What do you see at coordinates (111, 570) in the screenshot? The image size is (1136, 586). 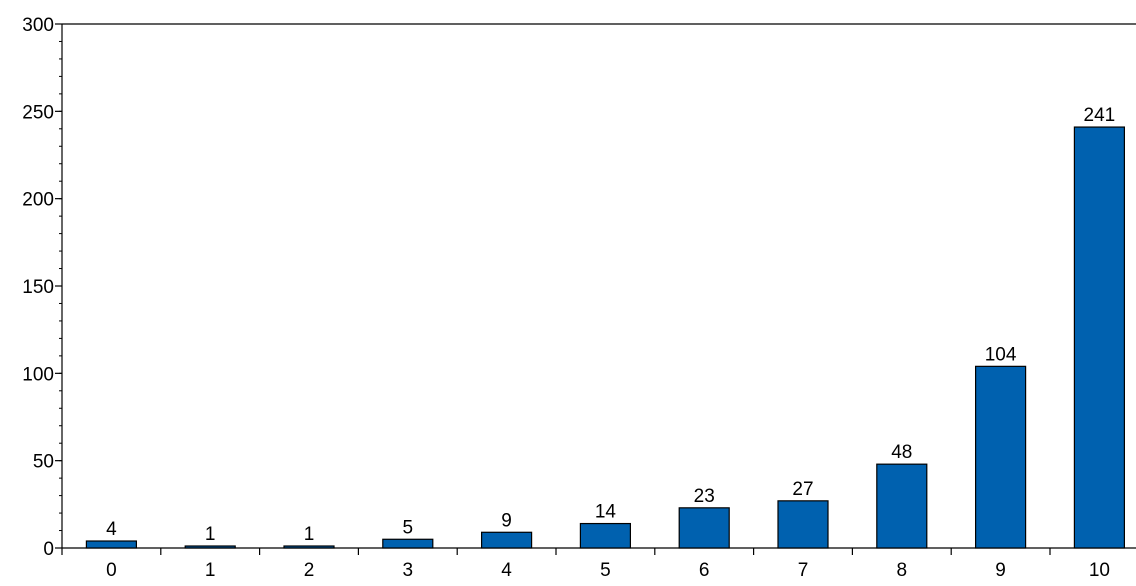 I see `x-tick-label-0: 0` at bounding box center [111, 570].